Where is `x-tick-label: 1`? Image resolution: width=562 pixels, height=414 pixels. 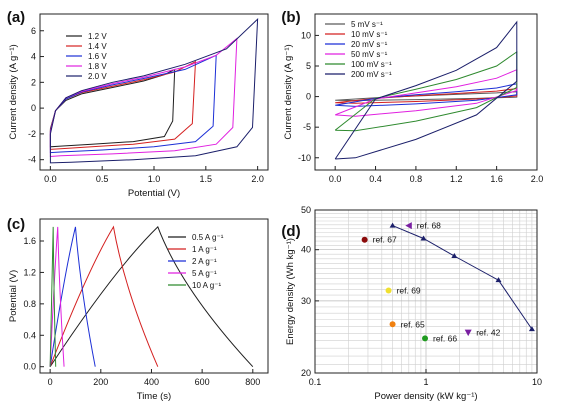 x-tick-label: 1 is located at coordinates (425, 382).